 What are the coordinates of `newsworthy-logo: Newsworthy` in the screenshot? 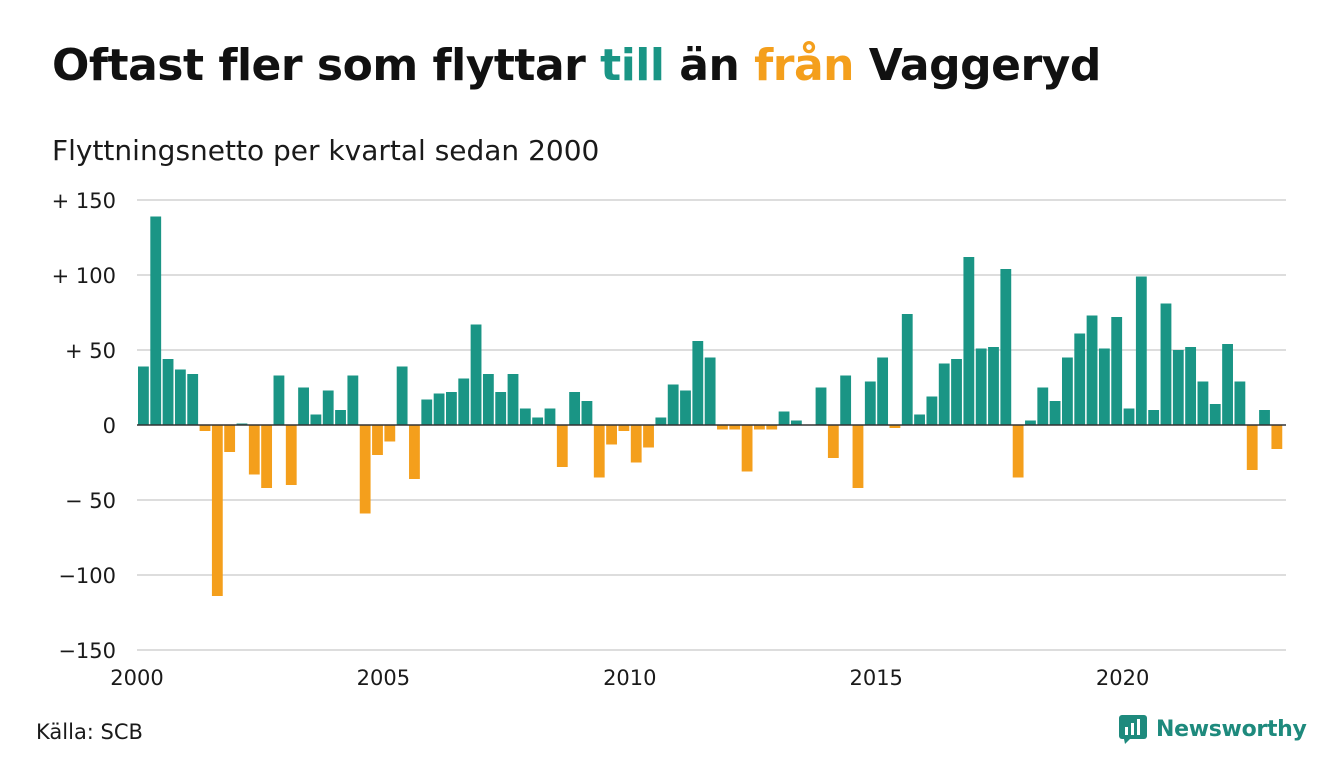 It's located at (1212, 729).